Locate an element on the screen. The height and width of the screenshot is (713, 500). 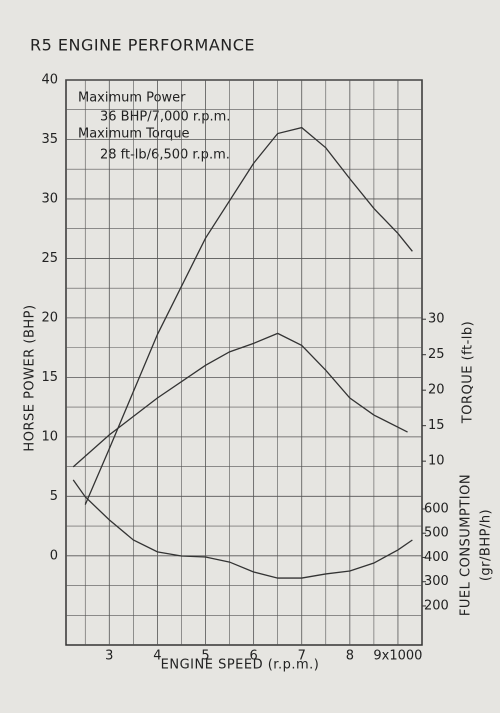
y-tick-label: 15 is located at coordinates (49, 377).